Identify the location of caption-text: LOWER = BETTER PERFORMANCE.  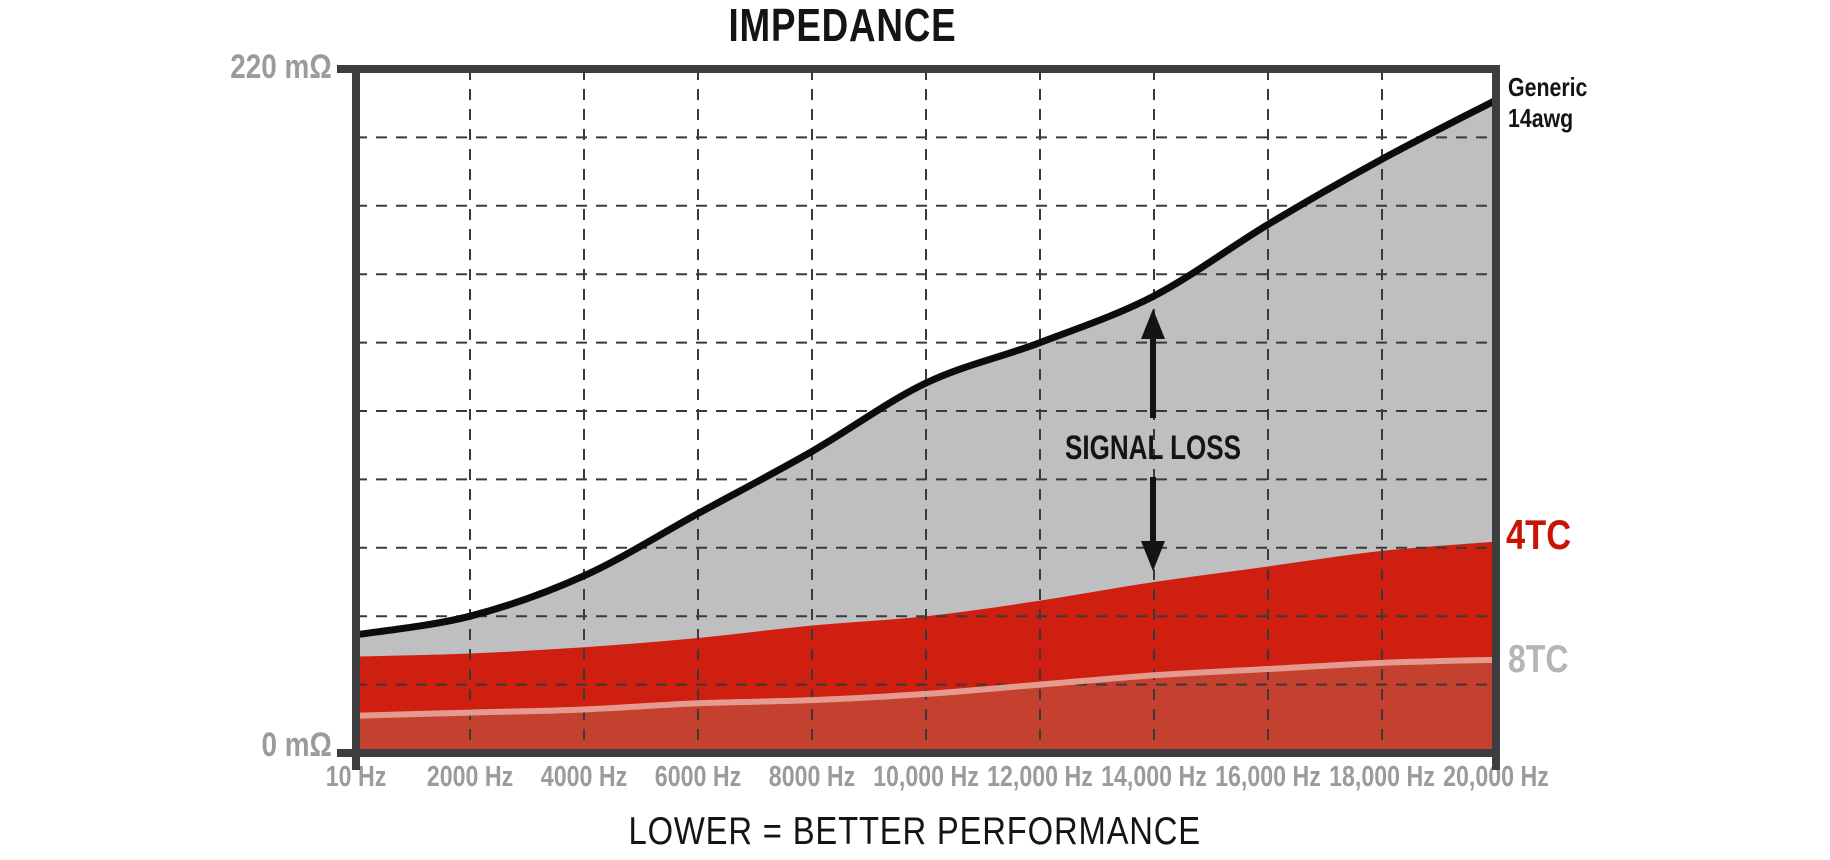
(915, 831).